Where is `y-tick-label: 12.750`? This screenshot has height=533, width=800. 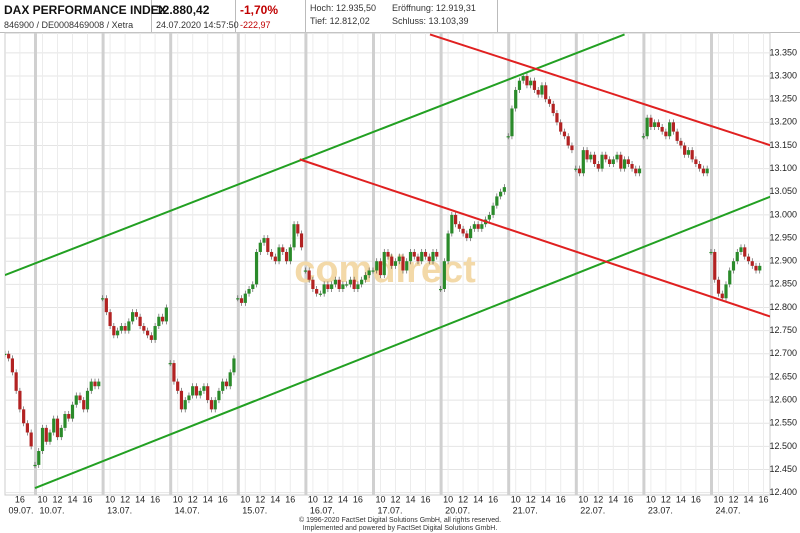
y-tick-label: 12.750 is located at coordinates (783, 330).